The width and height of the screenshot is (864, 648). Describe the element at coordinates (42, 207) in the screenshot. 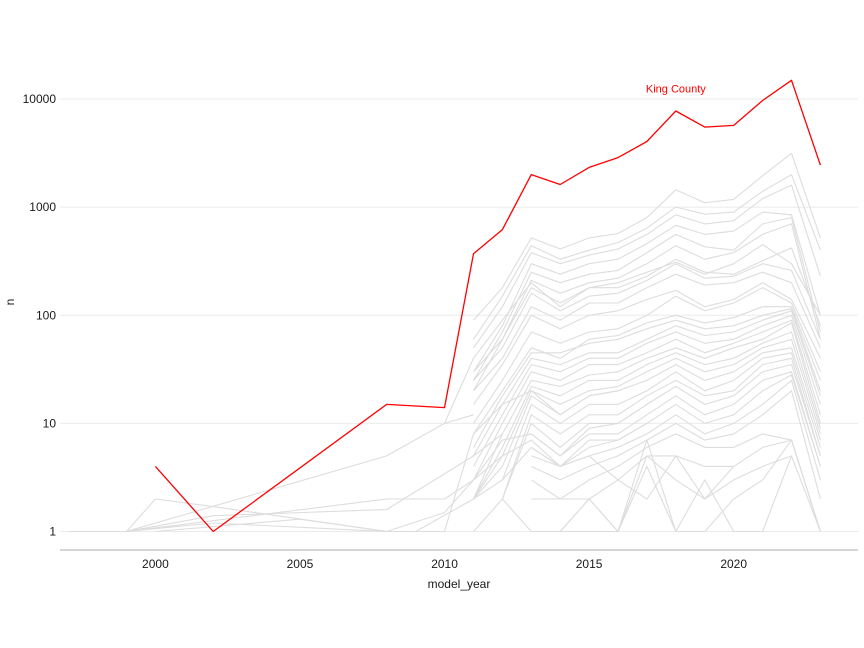

I see `y-tick-label: 1000` at that location.